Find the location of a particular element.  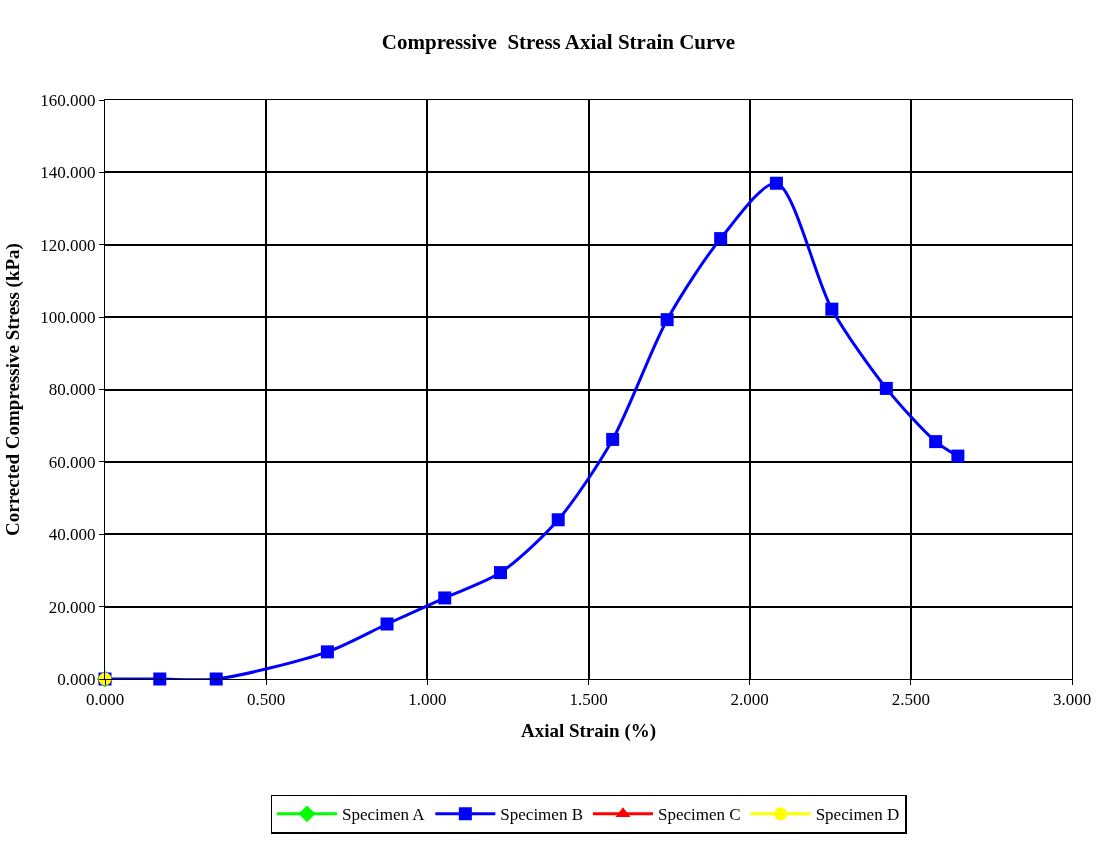

x-tick-label: 0.500 is located at coordinates (266, 700).